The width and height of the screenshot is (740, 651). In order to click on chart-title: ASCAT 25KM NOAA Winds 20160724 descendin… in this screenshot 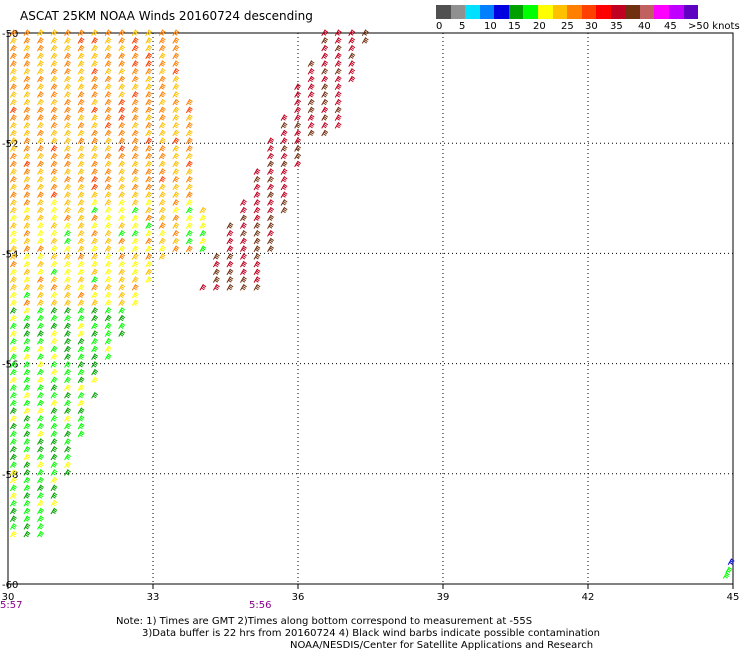, I will do `click(166, 16)`.